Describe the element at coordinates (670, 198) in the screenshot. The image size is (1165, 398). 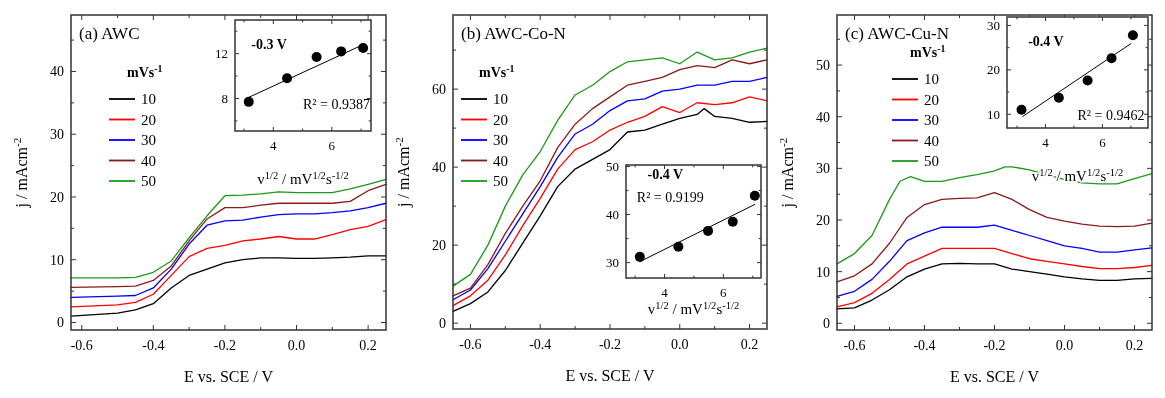
I see `annotation: R² = 0.9199` at that location.